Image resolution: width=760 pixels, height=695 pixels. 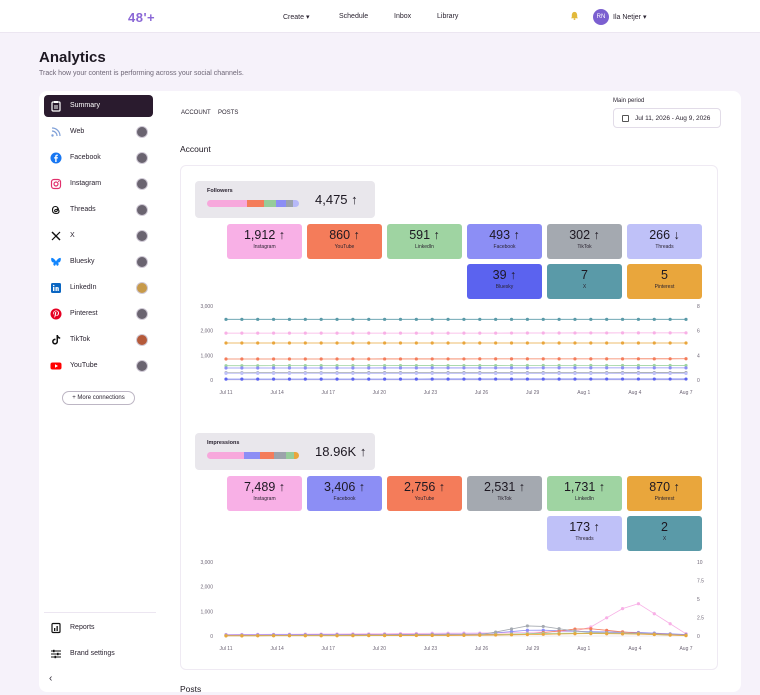 I want to click on followers-tile-threads: 266 ↓ Threads, so click(x=664, y=241).